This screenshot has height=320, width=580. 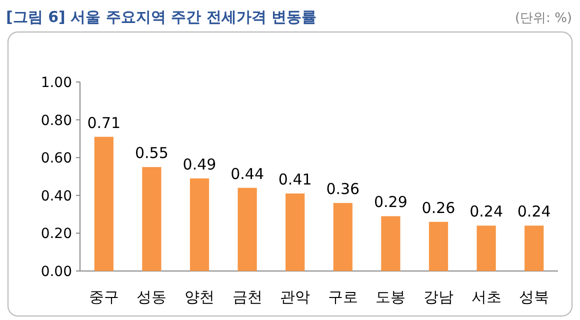 I want to click on annotation: (단위: %), so click(x=543, y=18).